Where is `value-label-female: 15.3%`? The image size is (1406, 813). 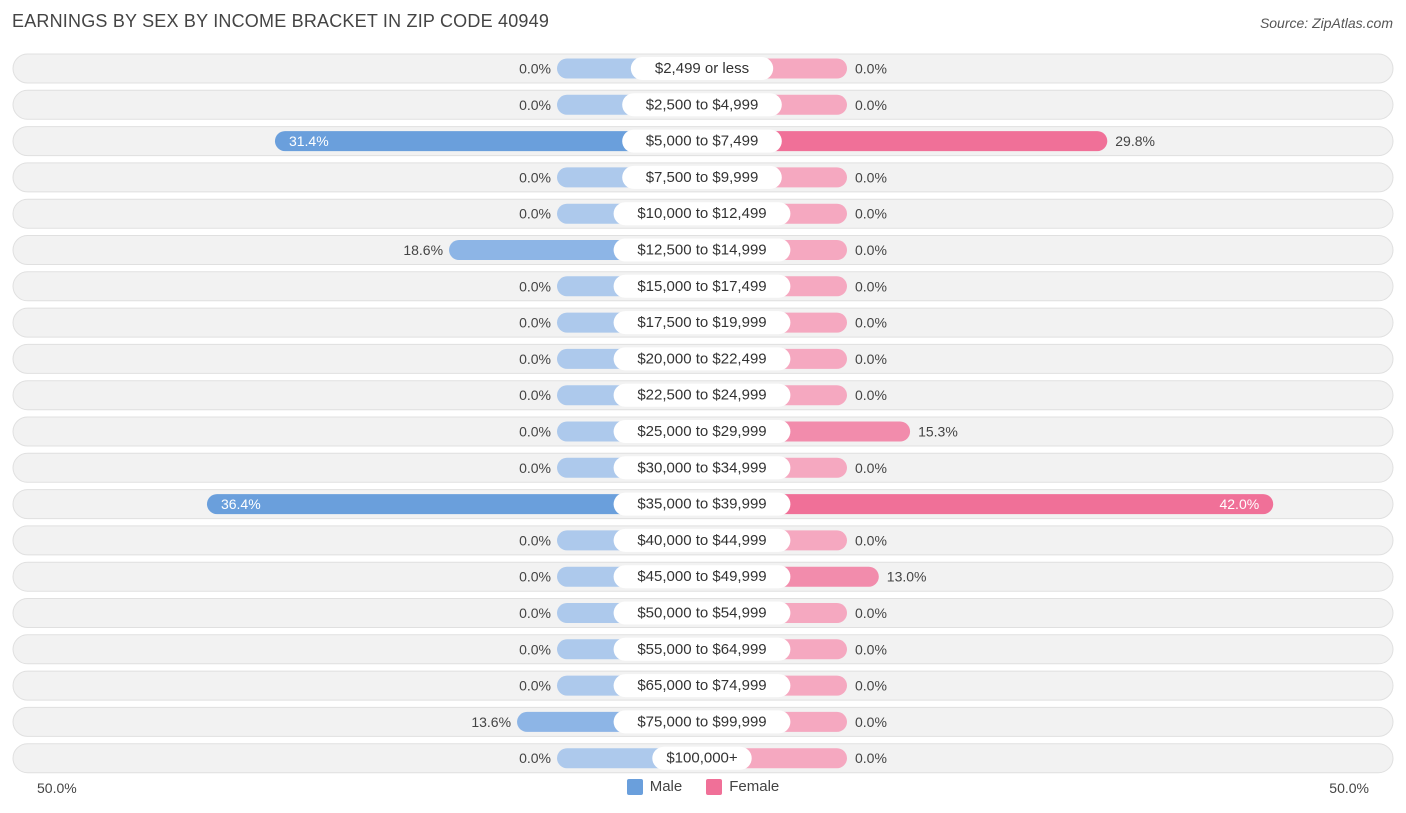
value-label-female: 15.3% is located at coordinates (938, 432).